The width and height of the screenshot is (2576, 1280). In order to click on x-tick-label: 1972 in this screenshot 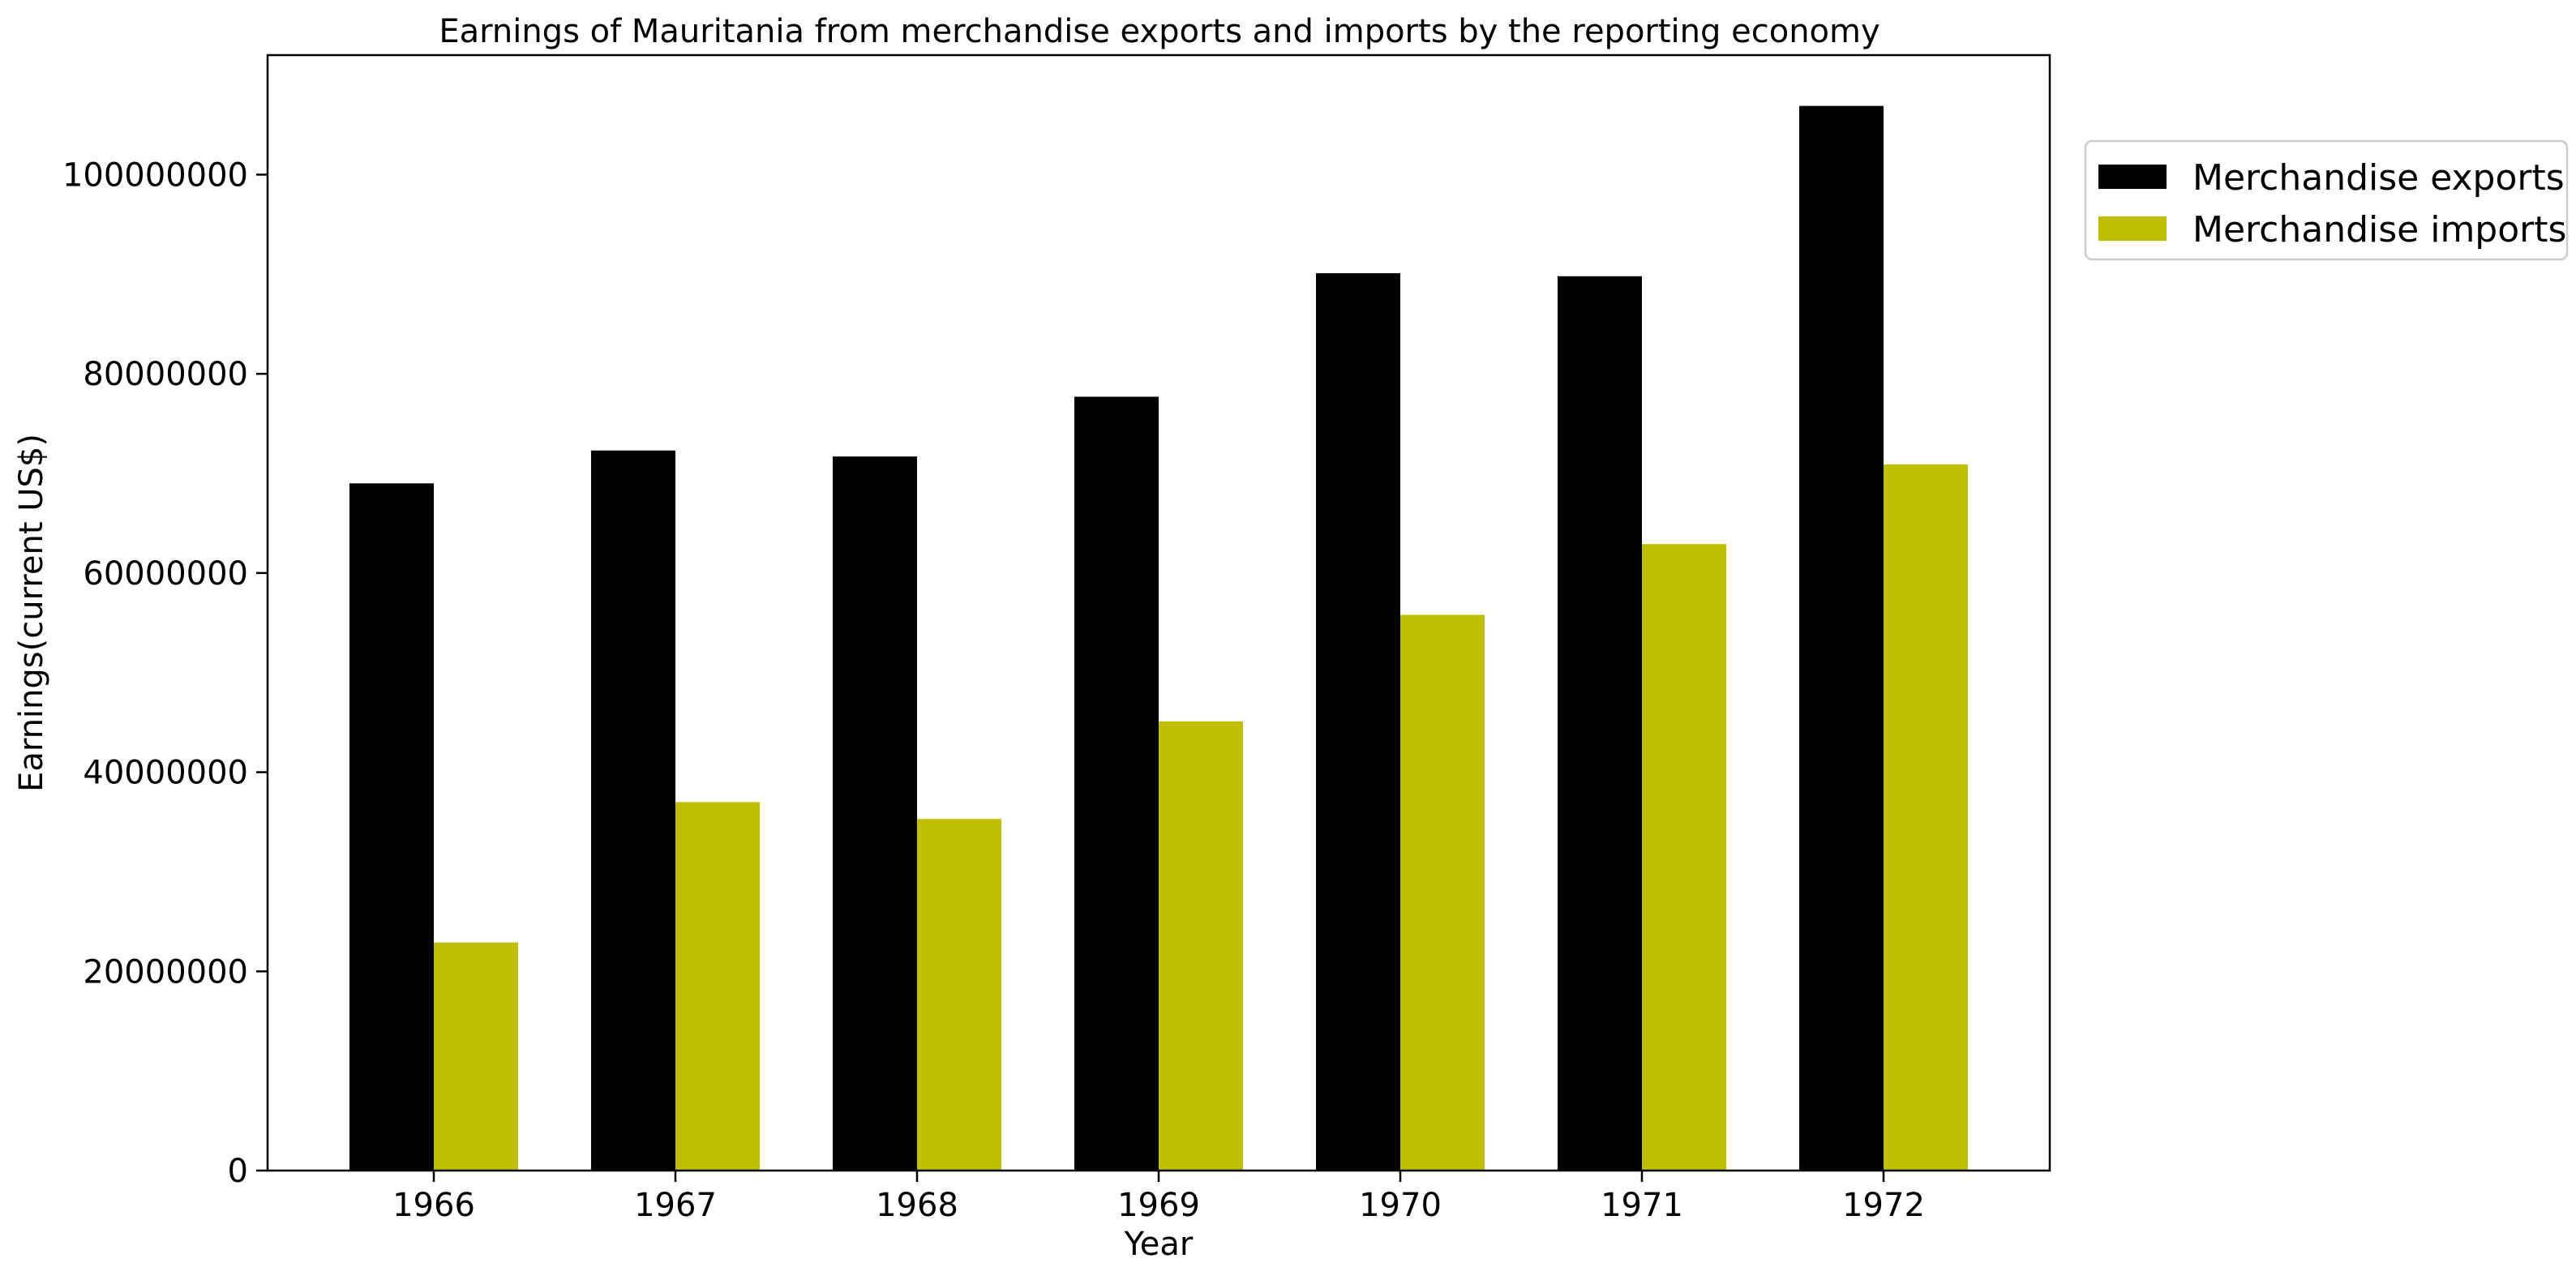, I will do `click(1883, 1206)`.